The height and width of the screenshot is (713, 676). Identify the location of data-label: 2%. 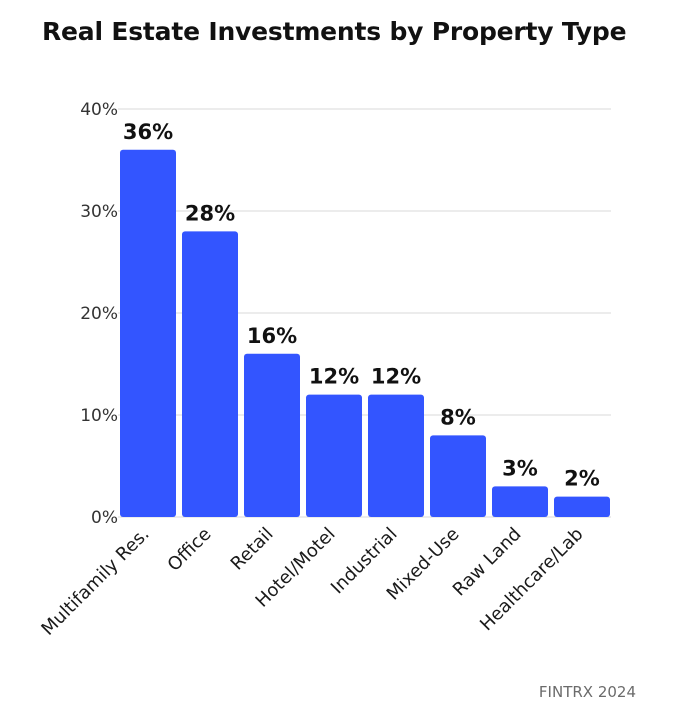
(582, 479).